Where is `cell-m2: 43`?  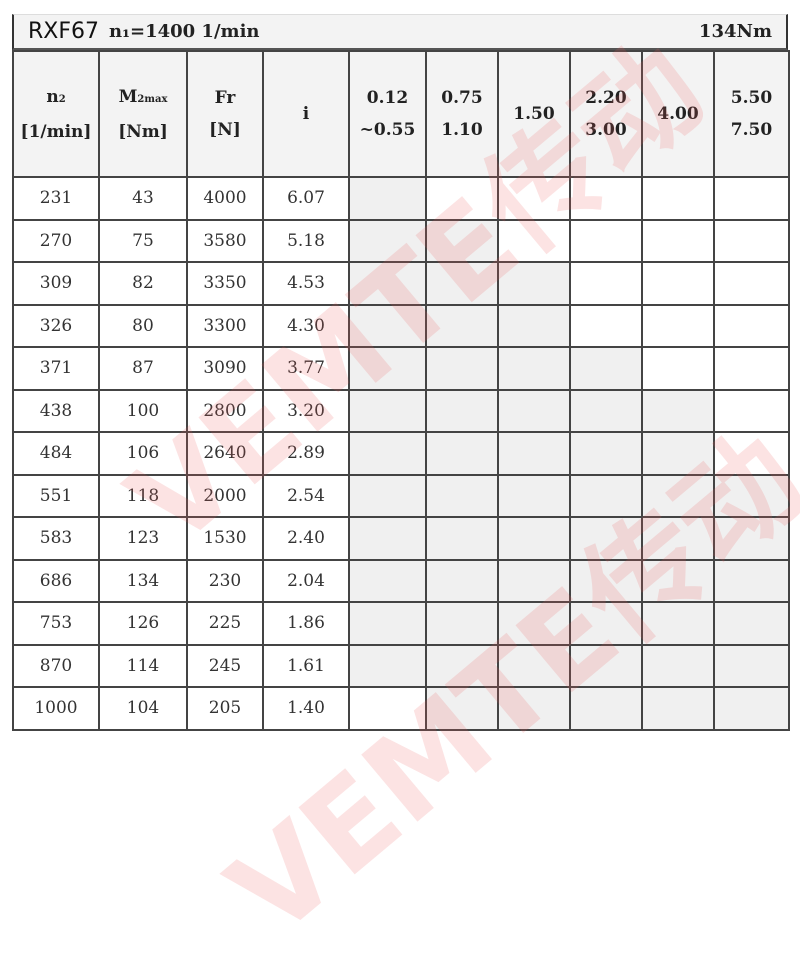
cell-m2: 43 is located at coordinates (143, 198).